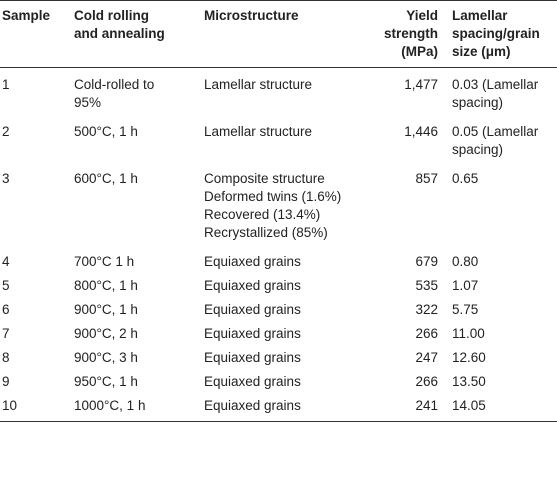 This screenshot has width=557, height=477. What do you see at coordinates (426, 261) in the screenshot?
I see `cell-yield-strength-text: 679` at bounding box center [426, 261].